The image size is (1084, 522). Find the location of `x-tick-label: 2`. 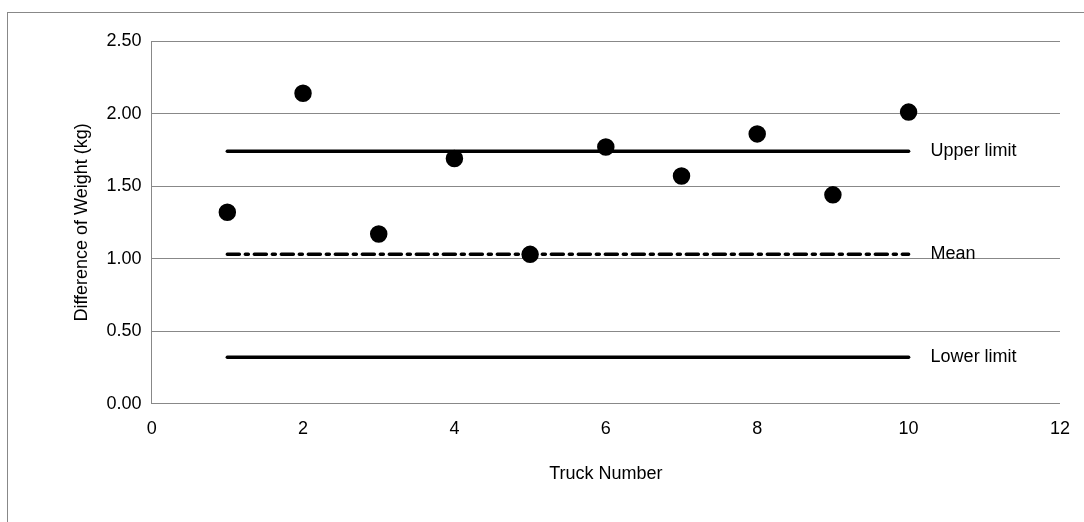

x-tick-label: 2 is located at coordinates (303, 427).